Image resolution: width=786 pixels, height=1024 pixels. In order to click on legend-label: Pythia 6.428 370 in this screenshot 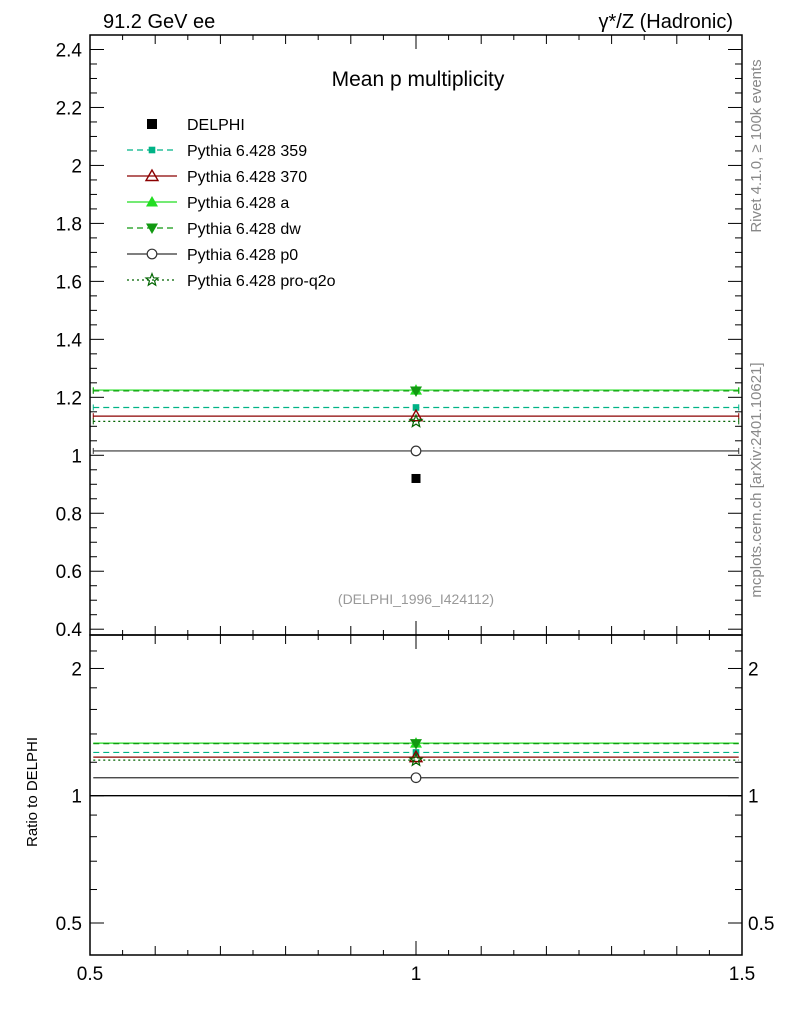, I will do `click(247, 177)`.